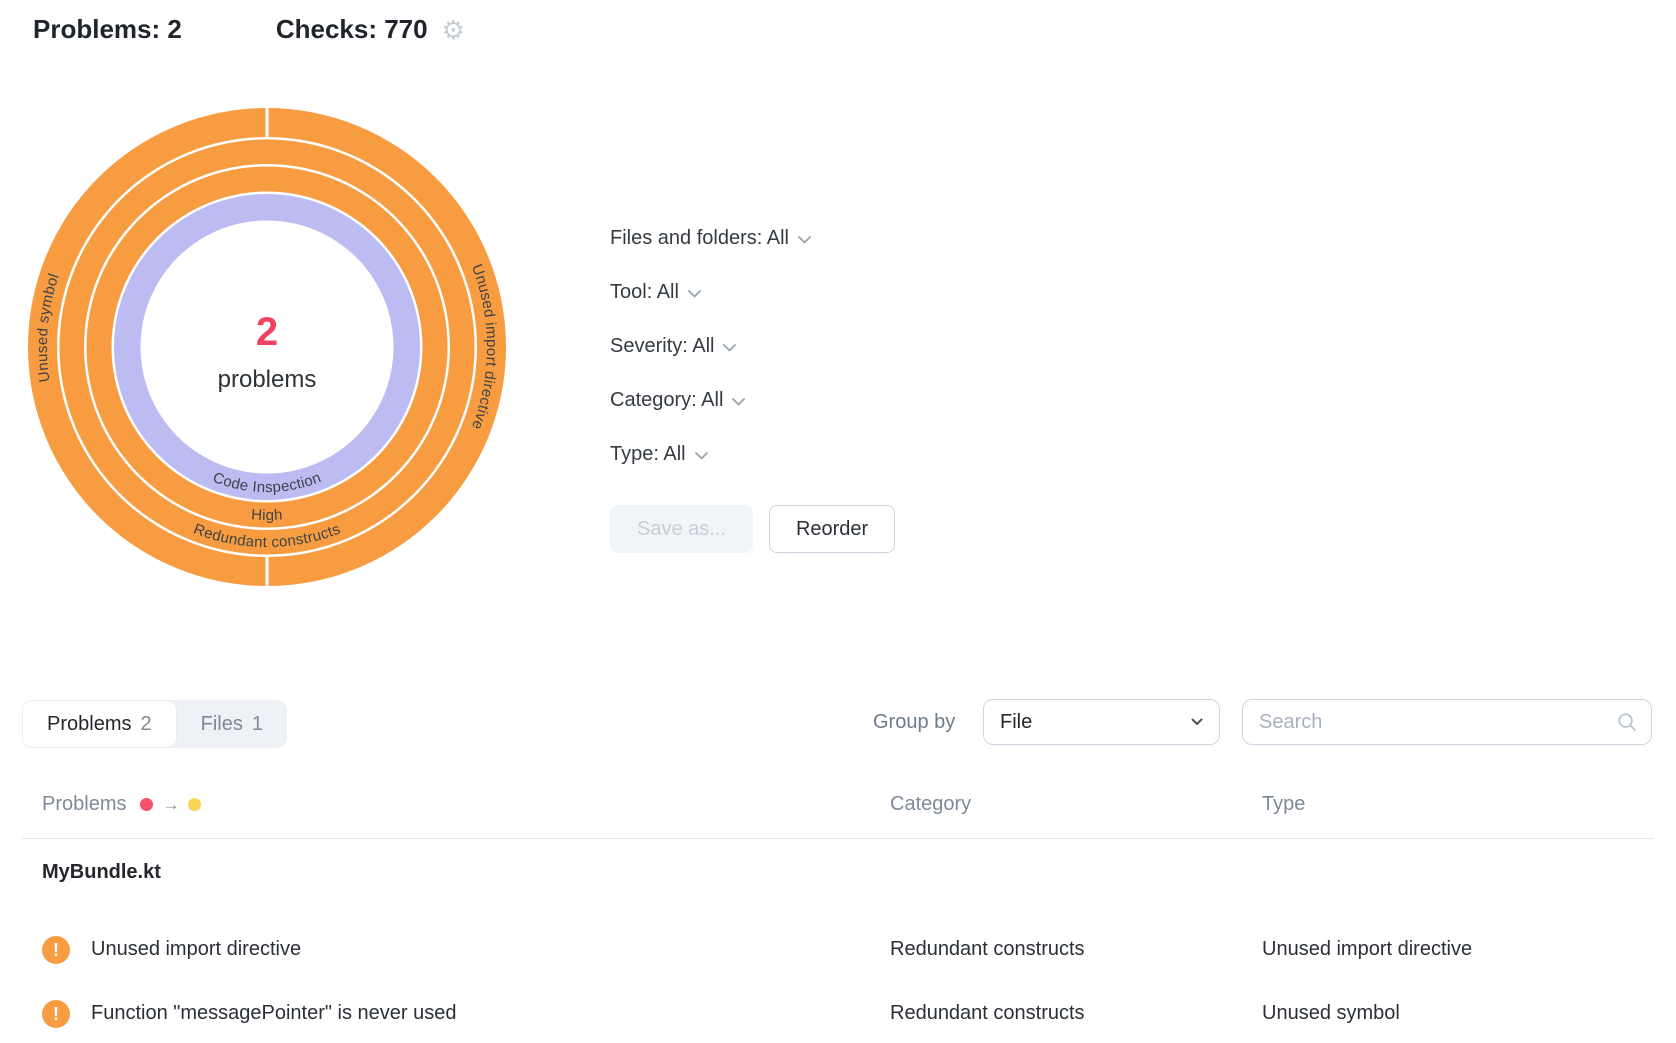  What do you see at coordinates (699, 237) in the screenshot?
I see `filter-label: Files and folders: All` at bounding box center [699, 237].